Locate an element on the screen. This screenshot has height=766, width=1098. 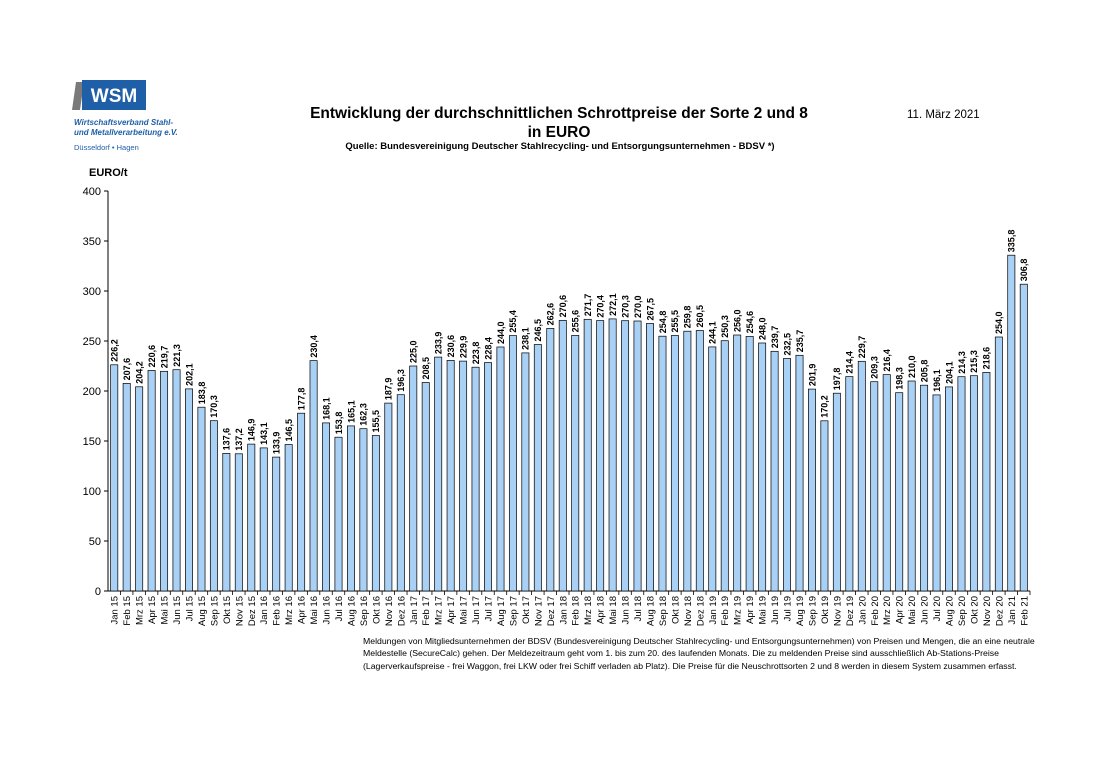
y-tick-label: 300 is located at coordinates (92, 292).